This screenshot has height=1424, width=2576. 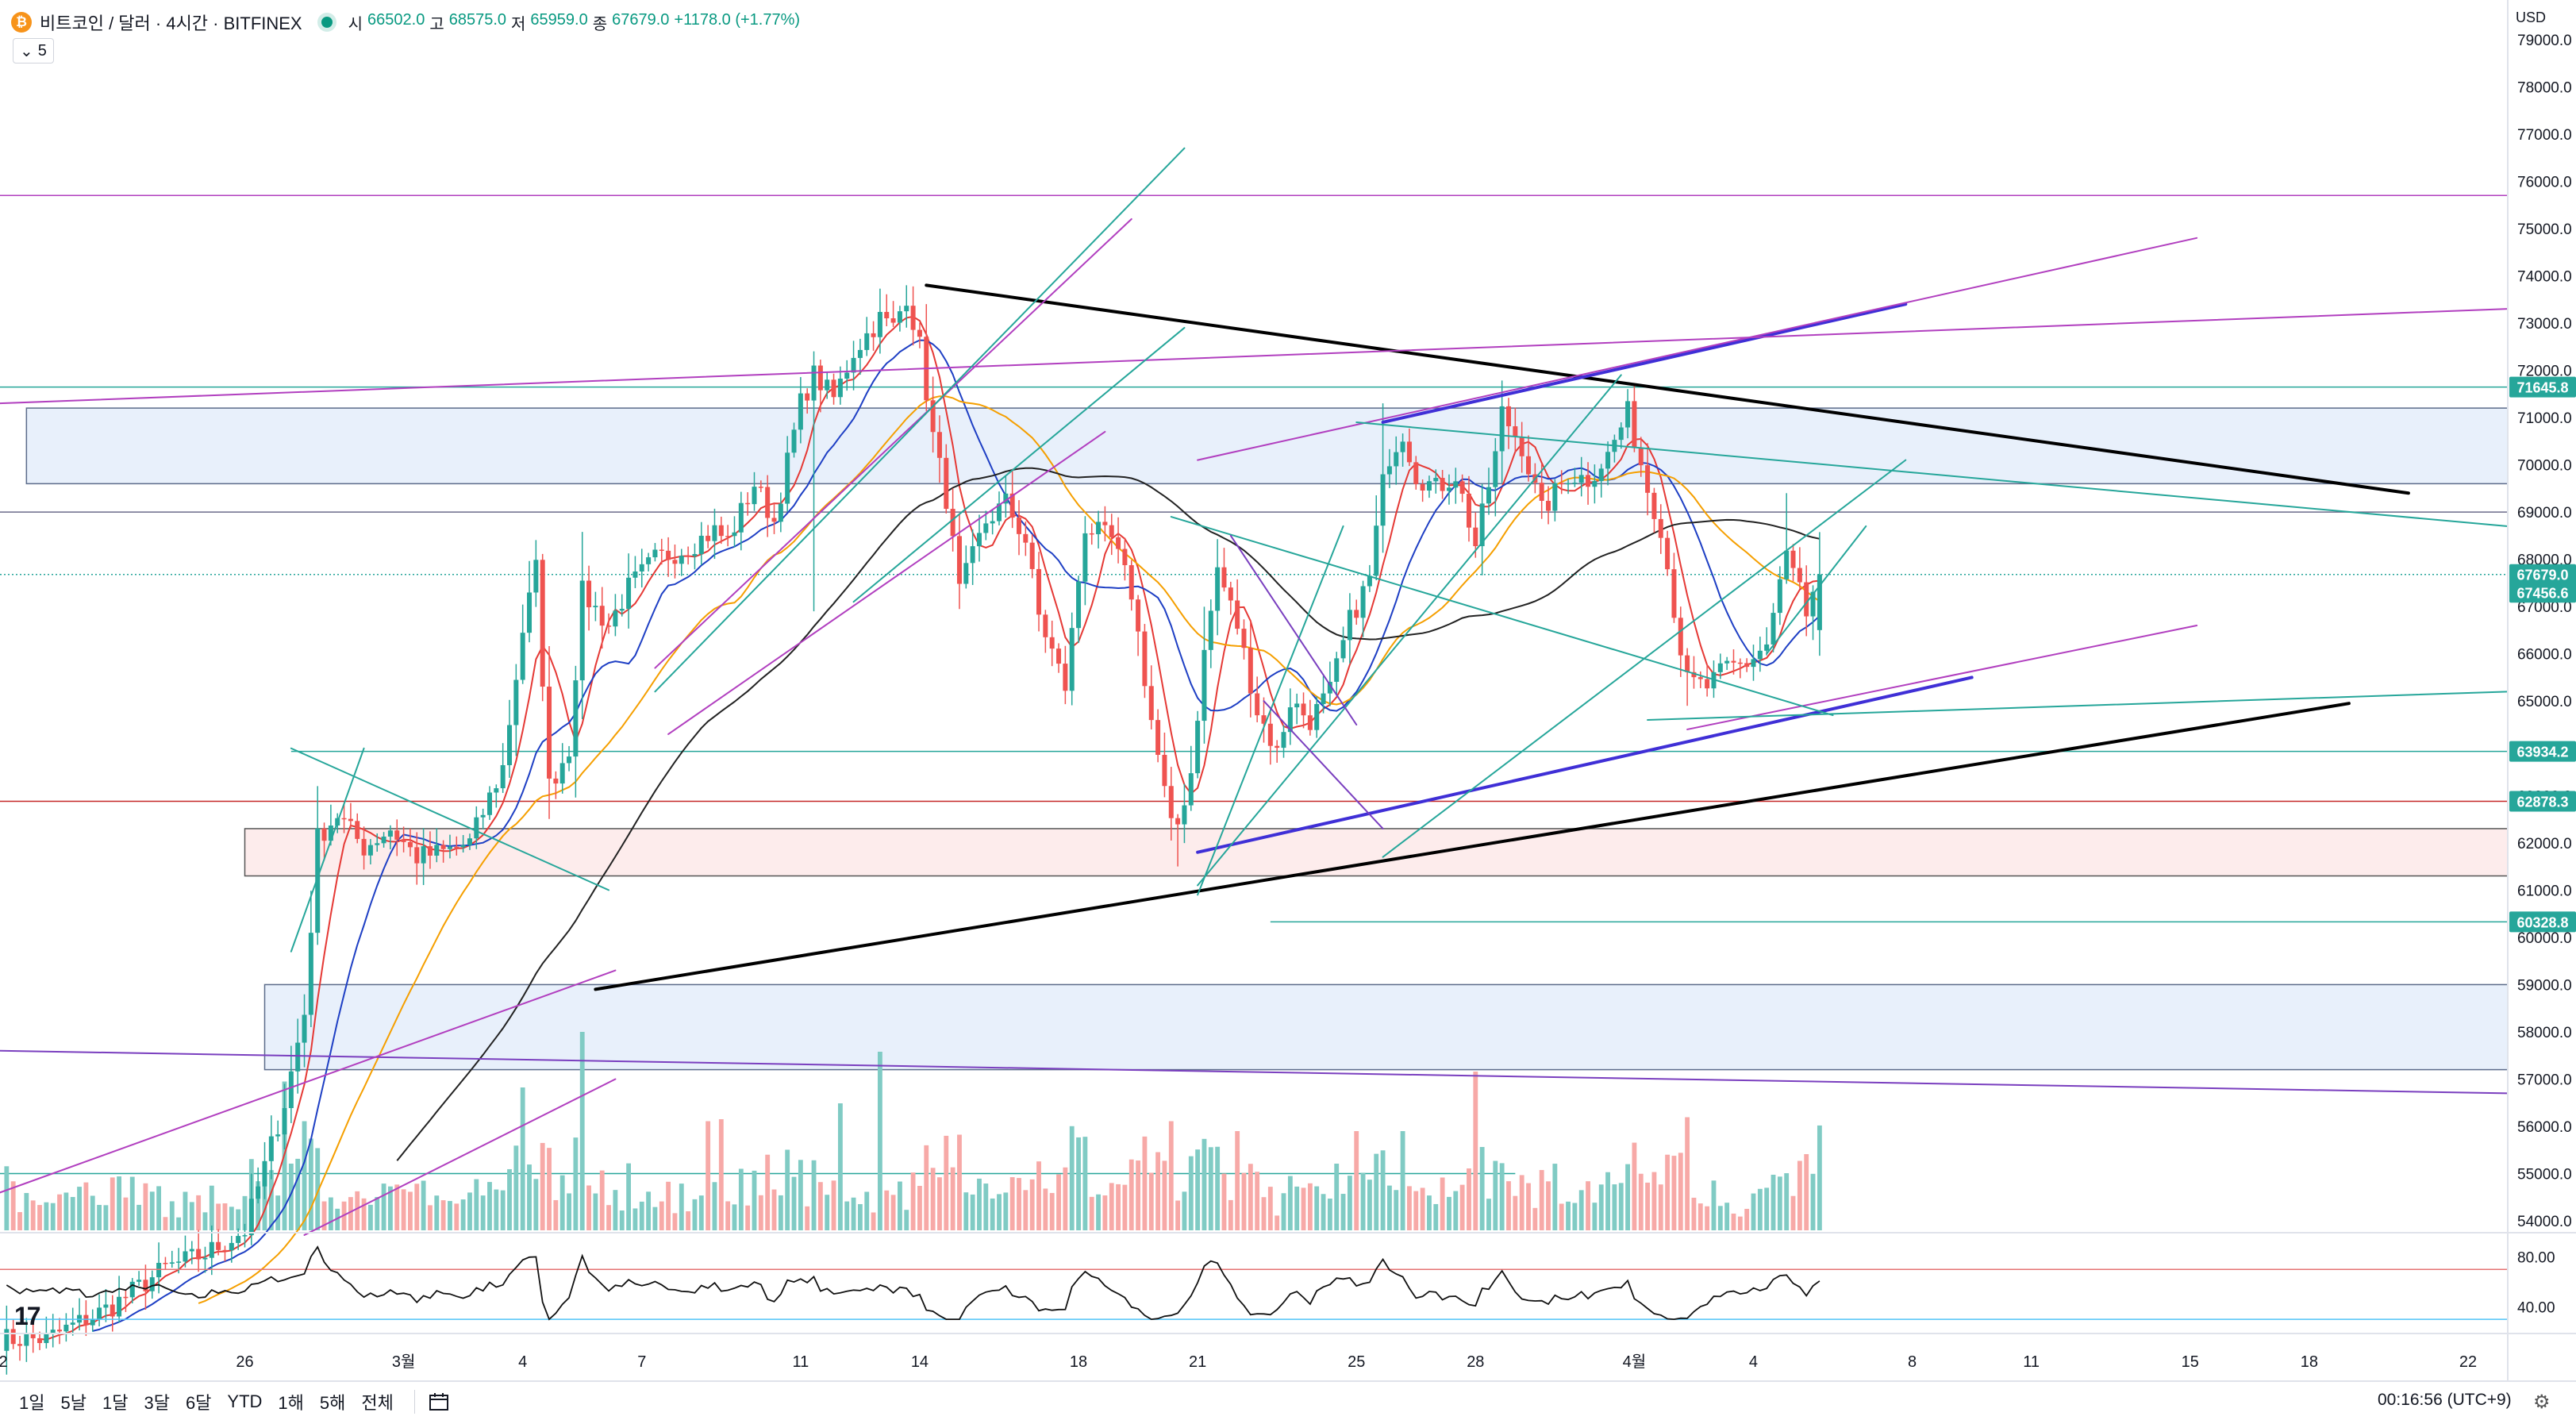 What do you see at coordinates (1288, 1367) in the screenshot?
I see `time-axis: 2 26 3월 4 7 11 14 18 21 25 28 4월 4 8 11 15 18 22` at bounding box center [1288, 1367].